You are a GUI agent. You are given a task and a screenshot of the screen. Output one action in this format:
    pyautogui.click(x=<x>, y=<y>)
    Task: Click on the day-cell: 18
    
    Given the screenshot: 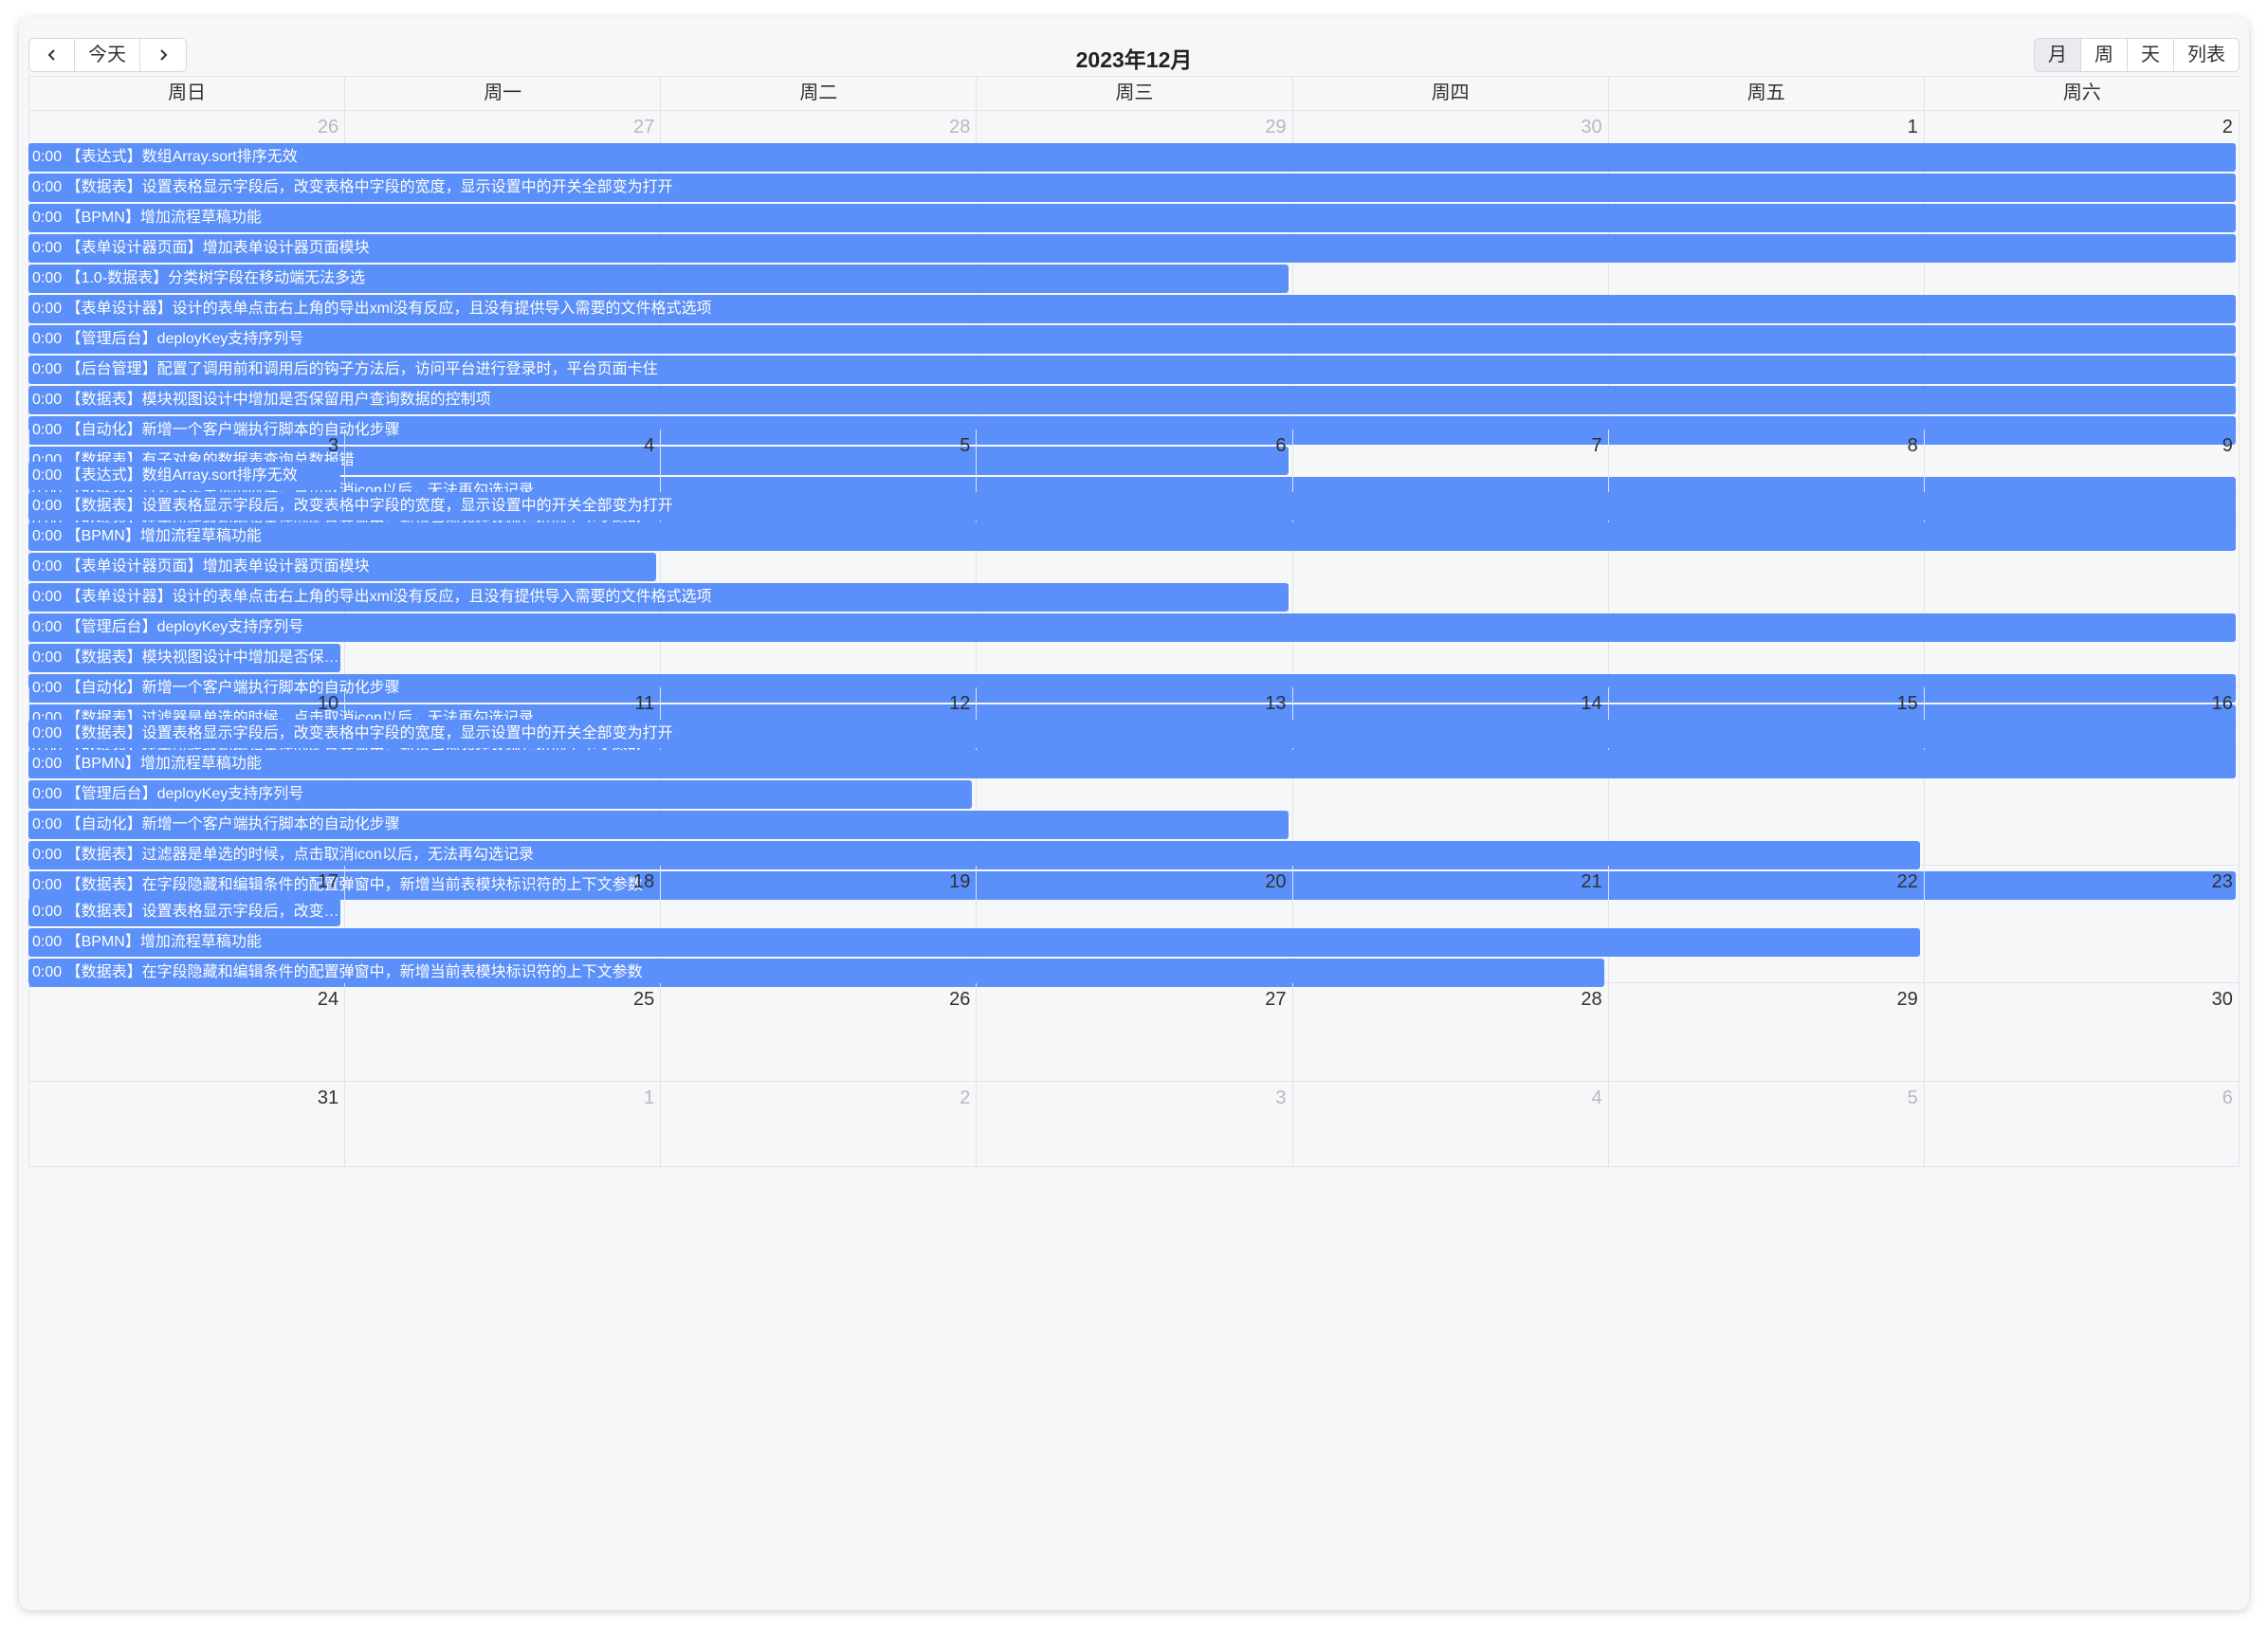 What is the action you would take?
    pyautogui.click(x=502, y=924)
    